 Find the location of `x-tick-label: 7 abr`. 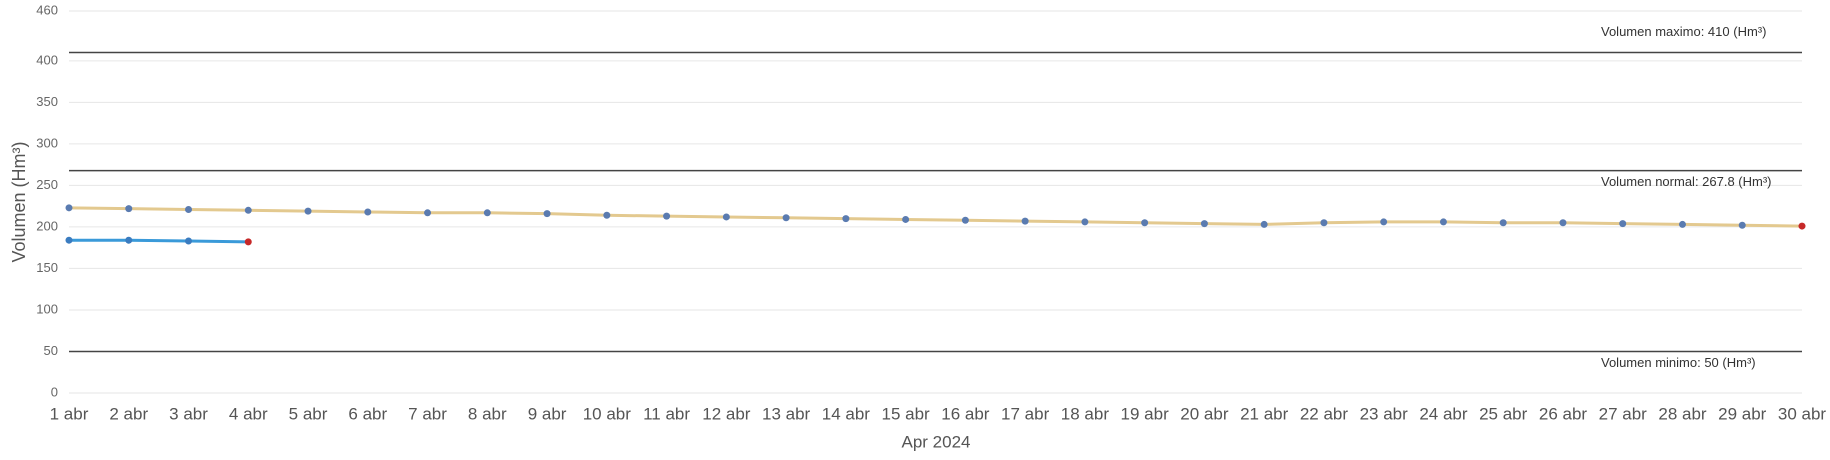

x-tick-label: 7 abr is located at coordinates (427, 413).